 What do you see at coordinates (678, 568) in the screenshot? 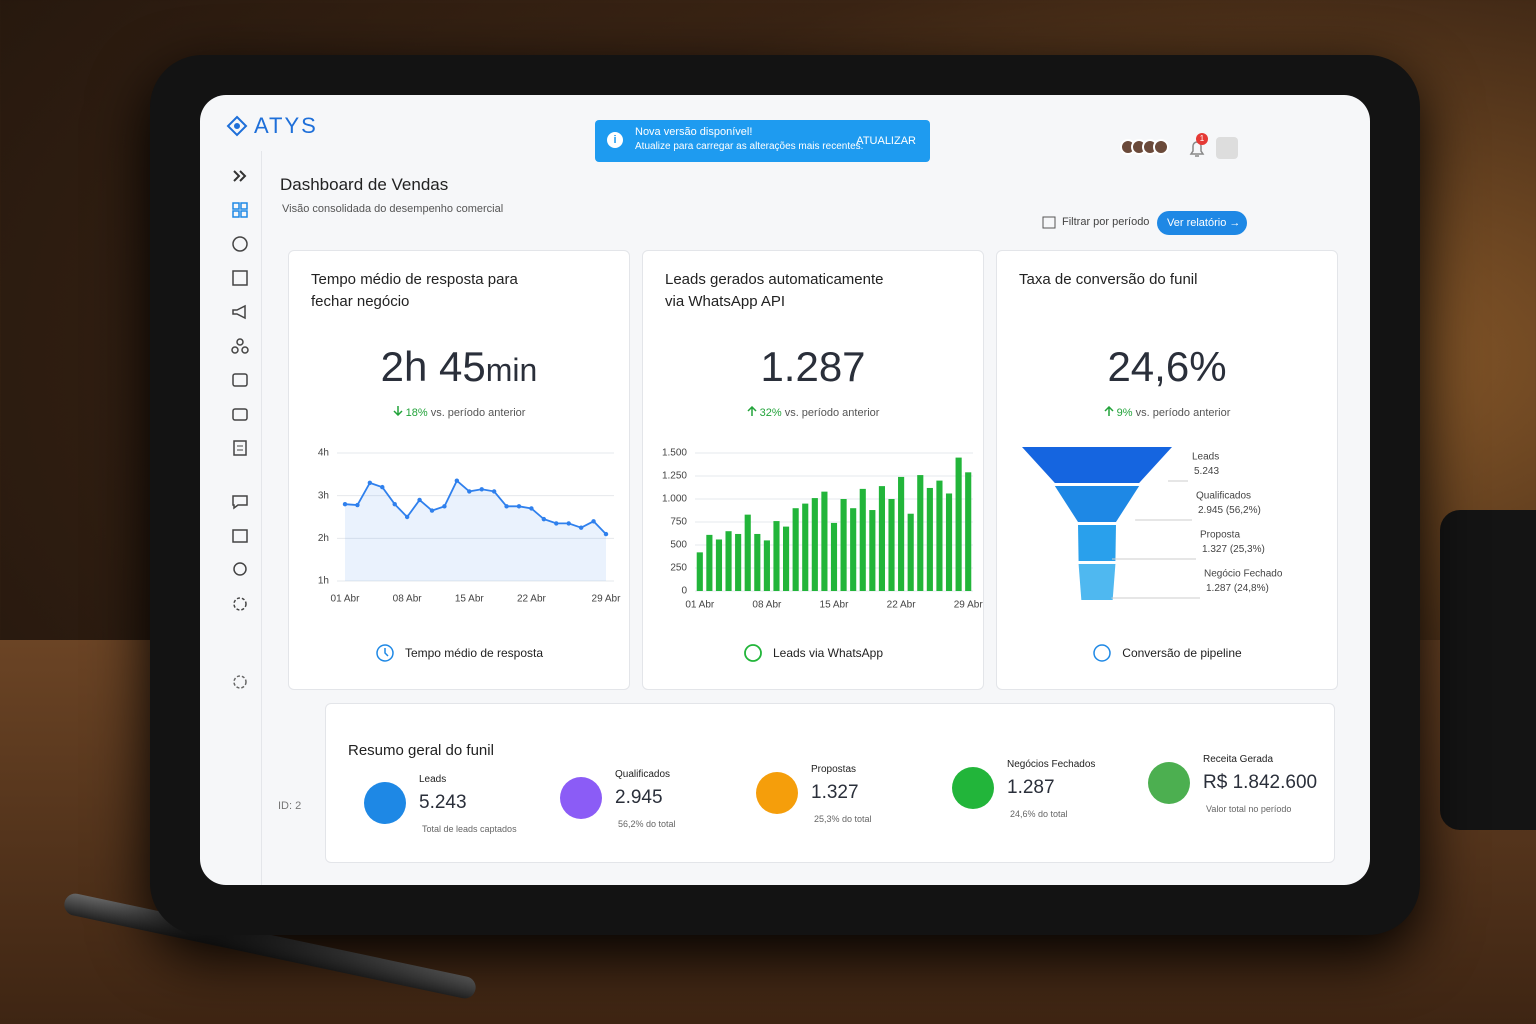
I see `y-tick-label: 250` at bounding box center [678, 568].